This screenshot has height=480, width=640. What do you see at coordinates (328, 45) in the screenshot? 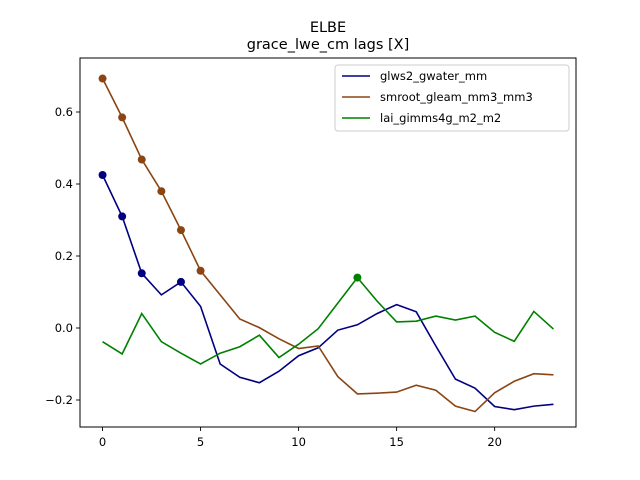
I see `chart-subtitle: grace_lwe_cm lags [X]` at bounding box center [328, 45].